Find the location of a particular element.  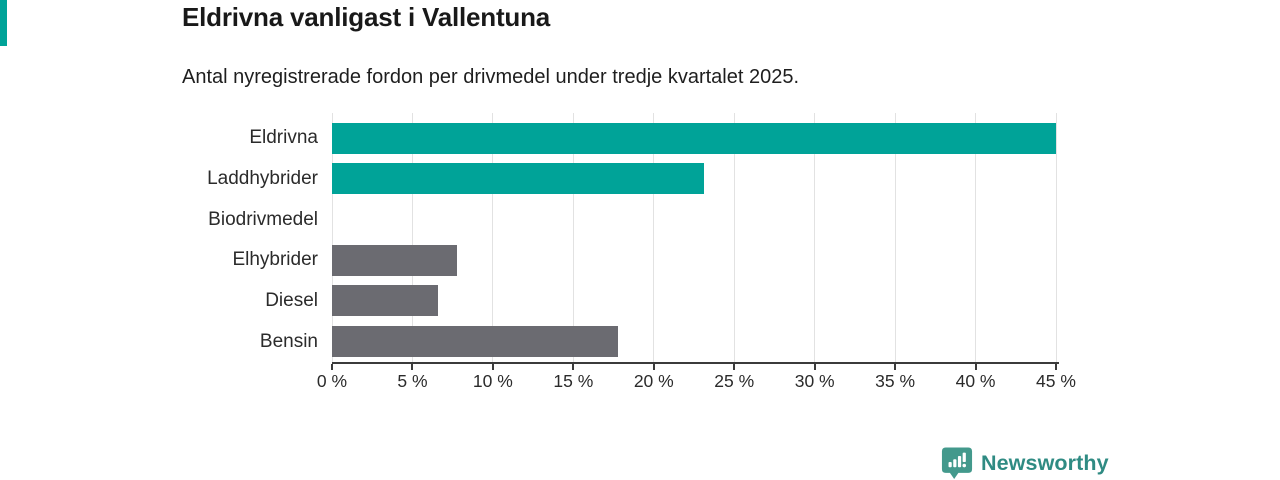

category-label: Bensin is located at coordinates (288, 341).